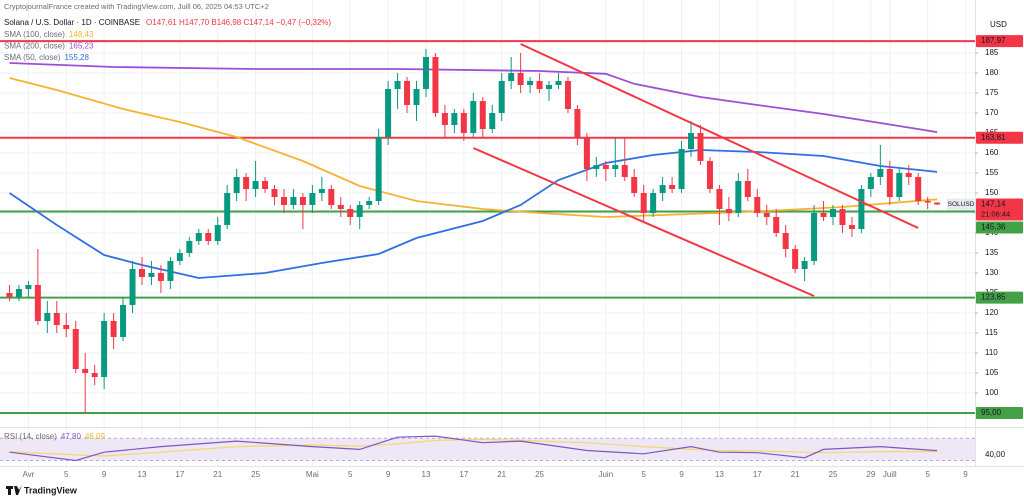 The width and height of the screenshot is (1024, 501). What do you see at coordinates (473, 97) in the screenshot?
I see `sma-line` at bounding box center [473, 97].